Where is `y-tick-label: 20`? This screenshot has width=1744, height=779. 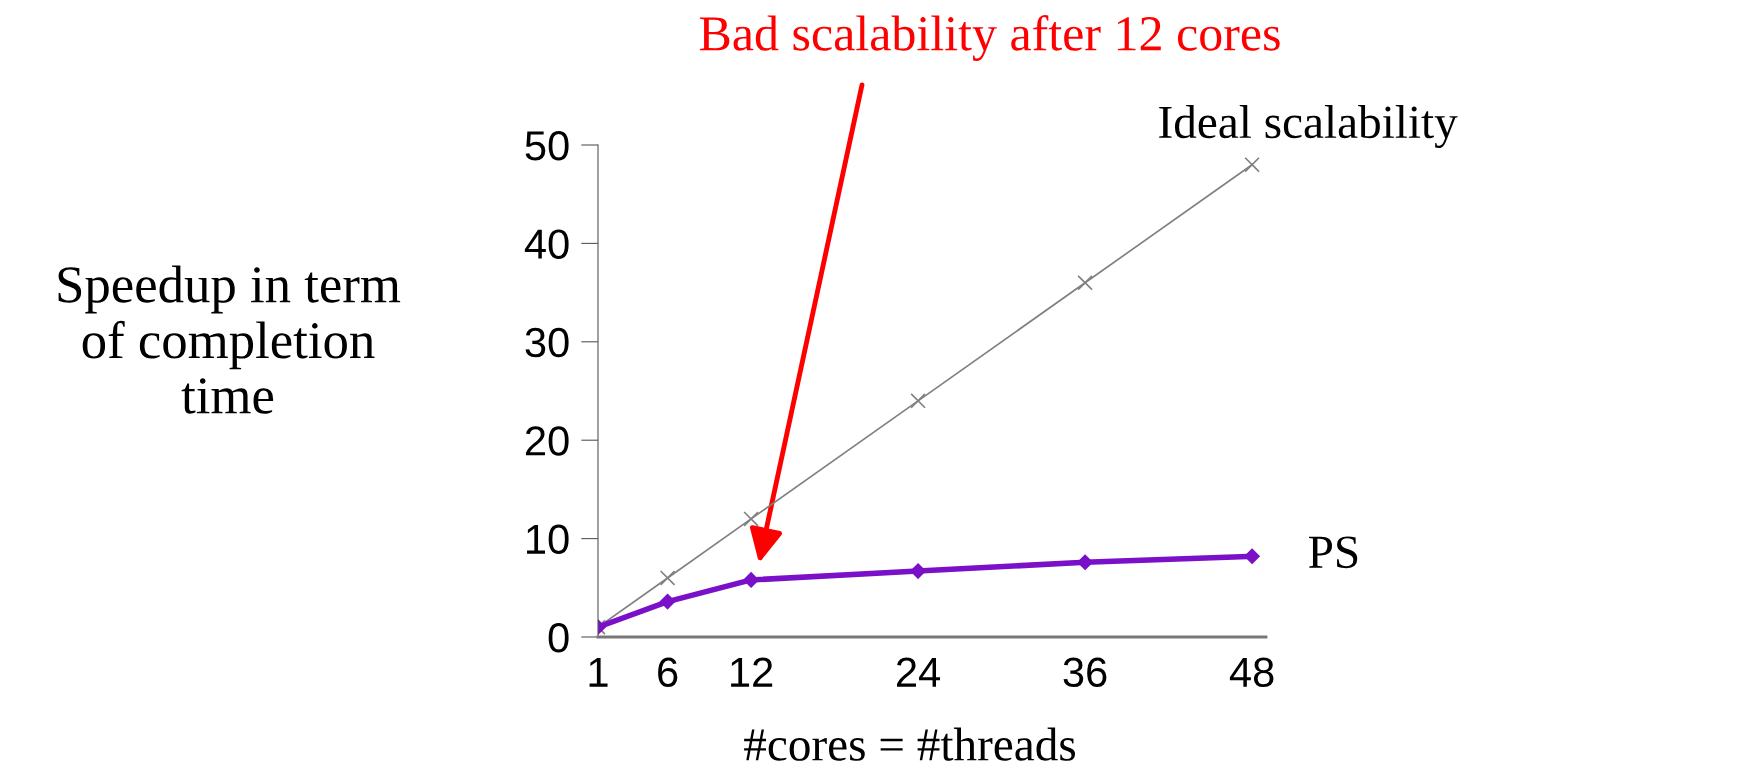
y-tick-label: 20 is located at coordinates (547, 441).